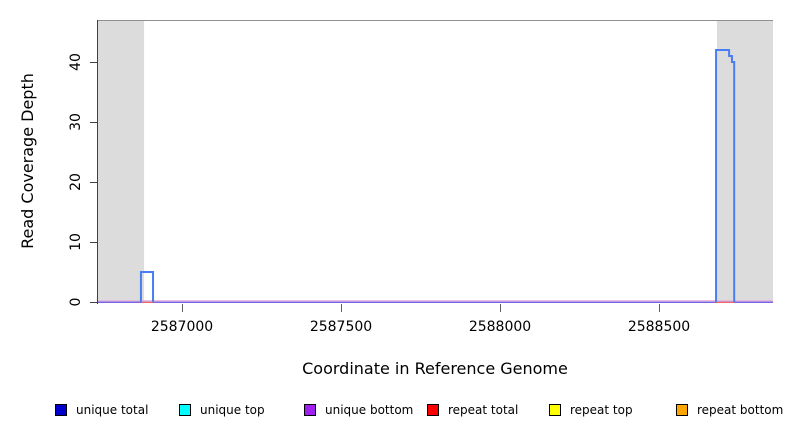 The image size is (792, 432). I want to click on x-axis-title: Coordinate in Reference Genome, so click(435, 368).